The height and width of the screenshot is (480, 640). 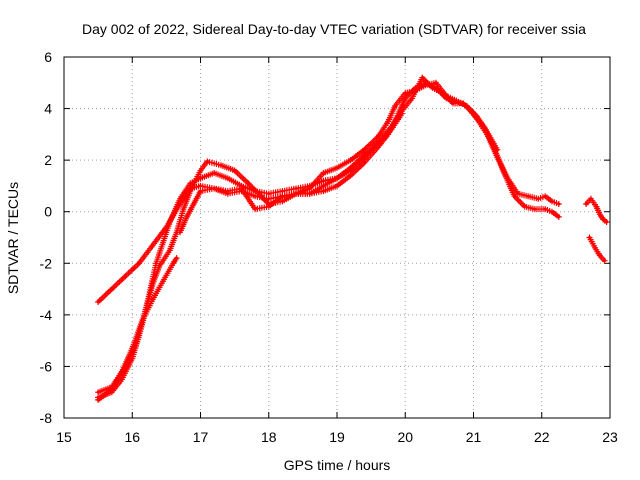 What do you see at coordinates (48, 109) in the screenshot?
I see `y-tick-label: 4` at bounding box center [48, 109].